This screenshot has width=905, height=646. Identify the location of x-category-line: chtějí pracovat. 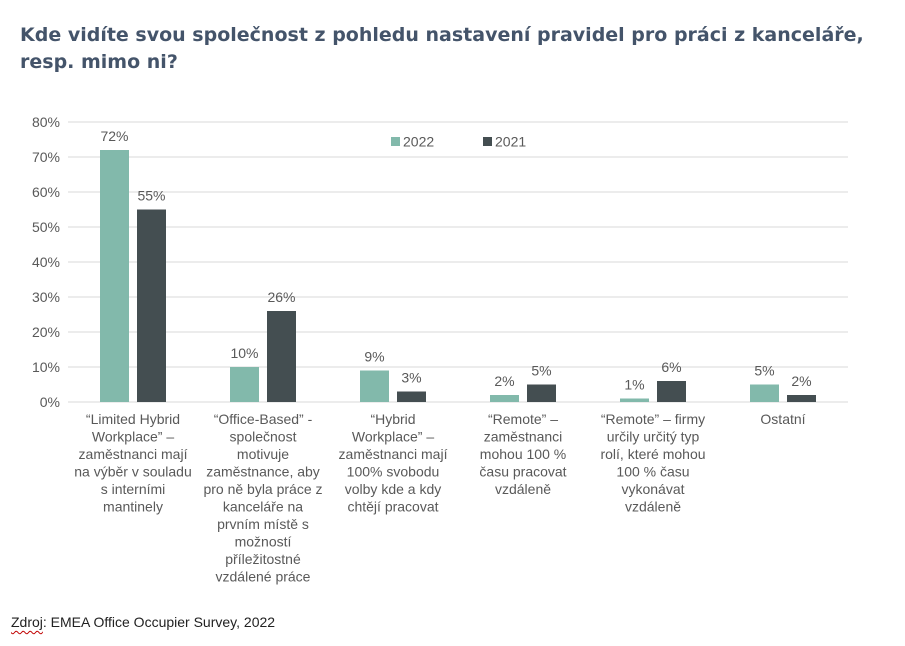
(392, 507).